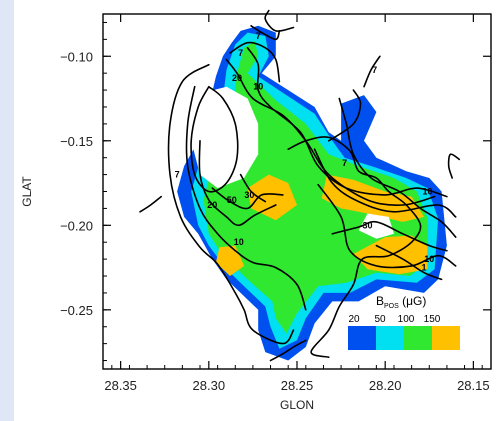 This screenshot has height=421, width=502. Describe the element at coordinates (391, 306) in the screenshot. I see `colorbar-title-sub: POS` at that location.